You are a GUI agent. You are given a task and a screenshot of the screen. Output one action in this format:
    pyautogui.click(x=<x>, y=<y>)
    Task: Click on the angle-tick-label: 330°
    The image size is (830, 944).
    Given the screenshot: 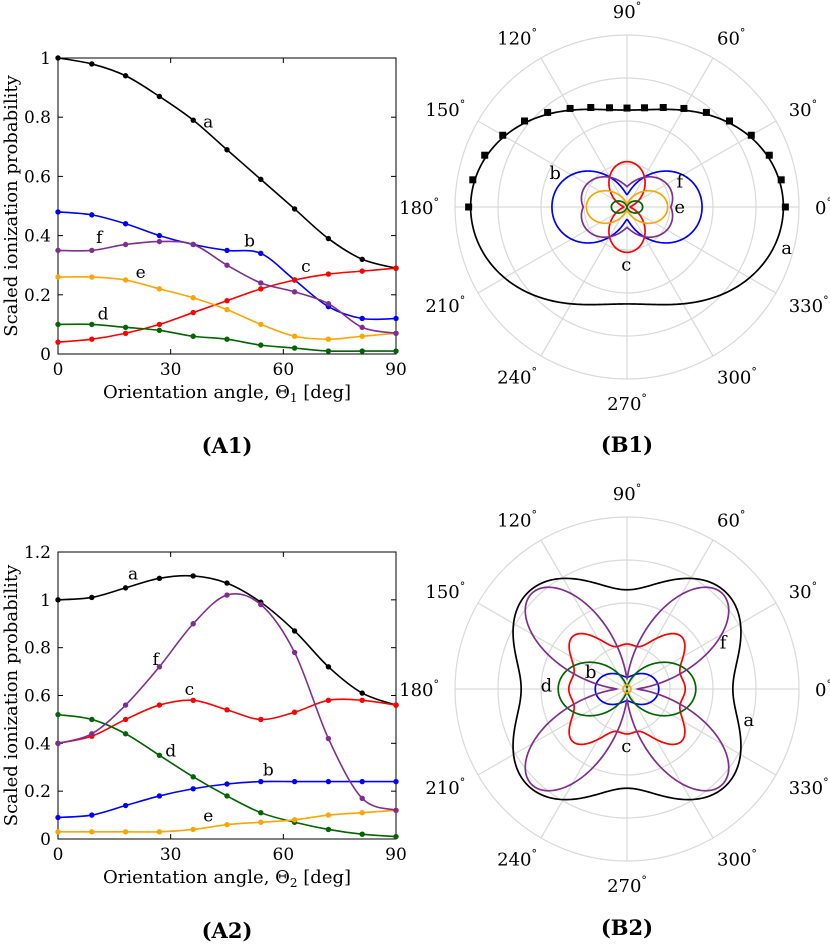 What is the action you would take?
    pyautogui.click(x=809, y=305)
    